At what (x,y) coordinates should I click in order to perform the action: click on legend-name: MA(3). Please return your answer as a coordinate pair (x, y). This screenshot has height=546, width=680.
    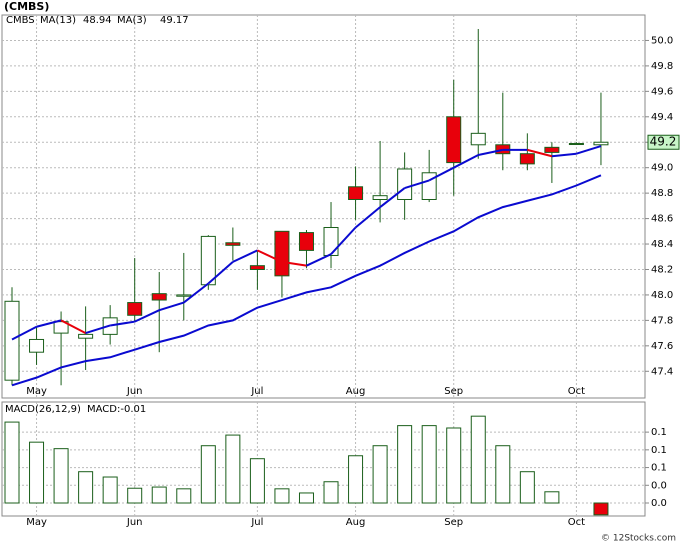
    Looking at the image, I should click on (132, 20).